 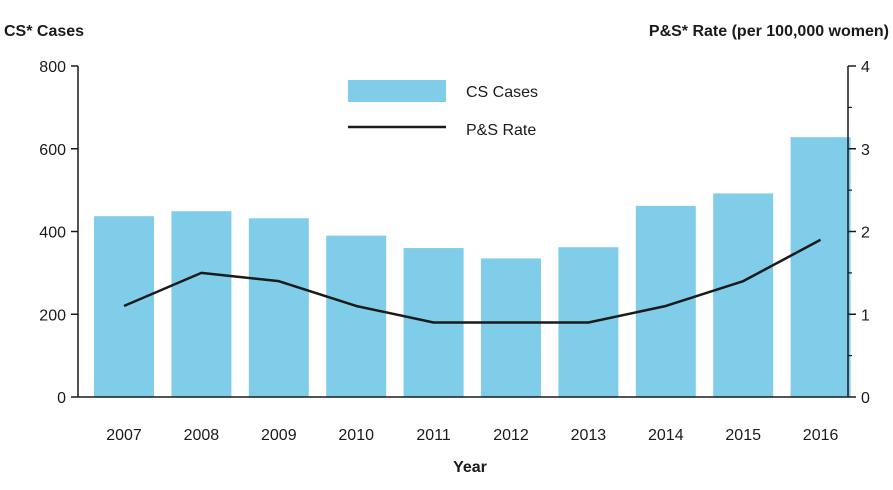 What do you see at coordinates (666, 435) in the screenshot?
I see `x-tick-label-2014: 2014` at bounding box center [666, 435].